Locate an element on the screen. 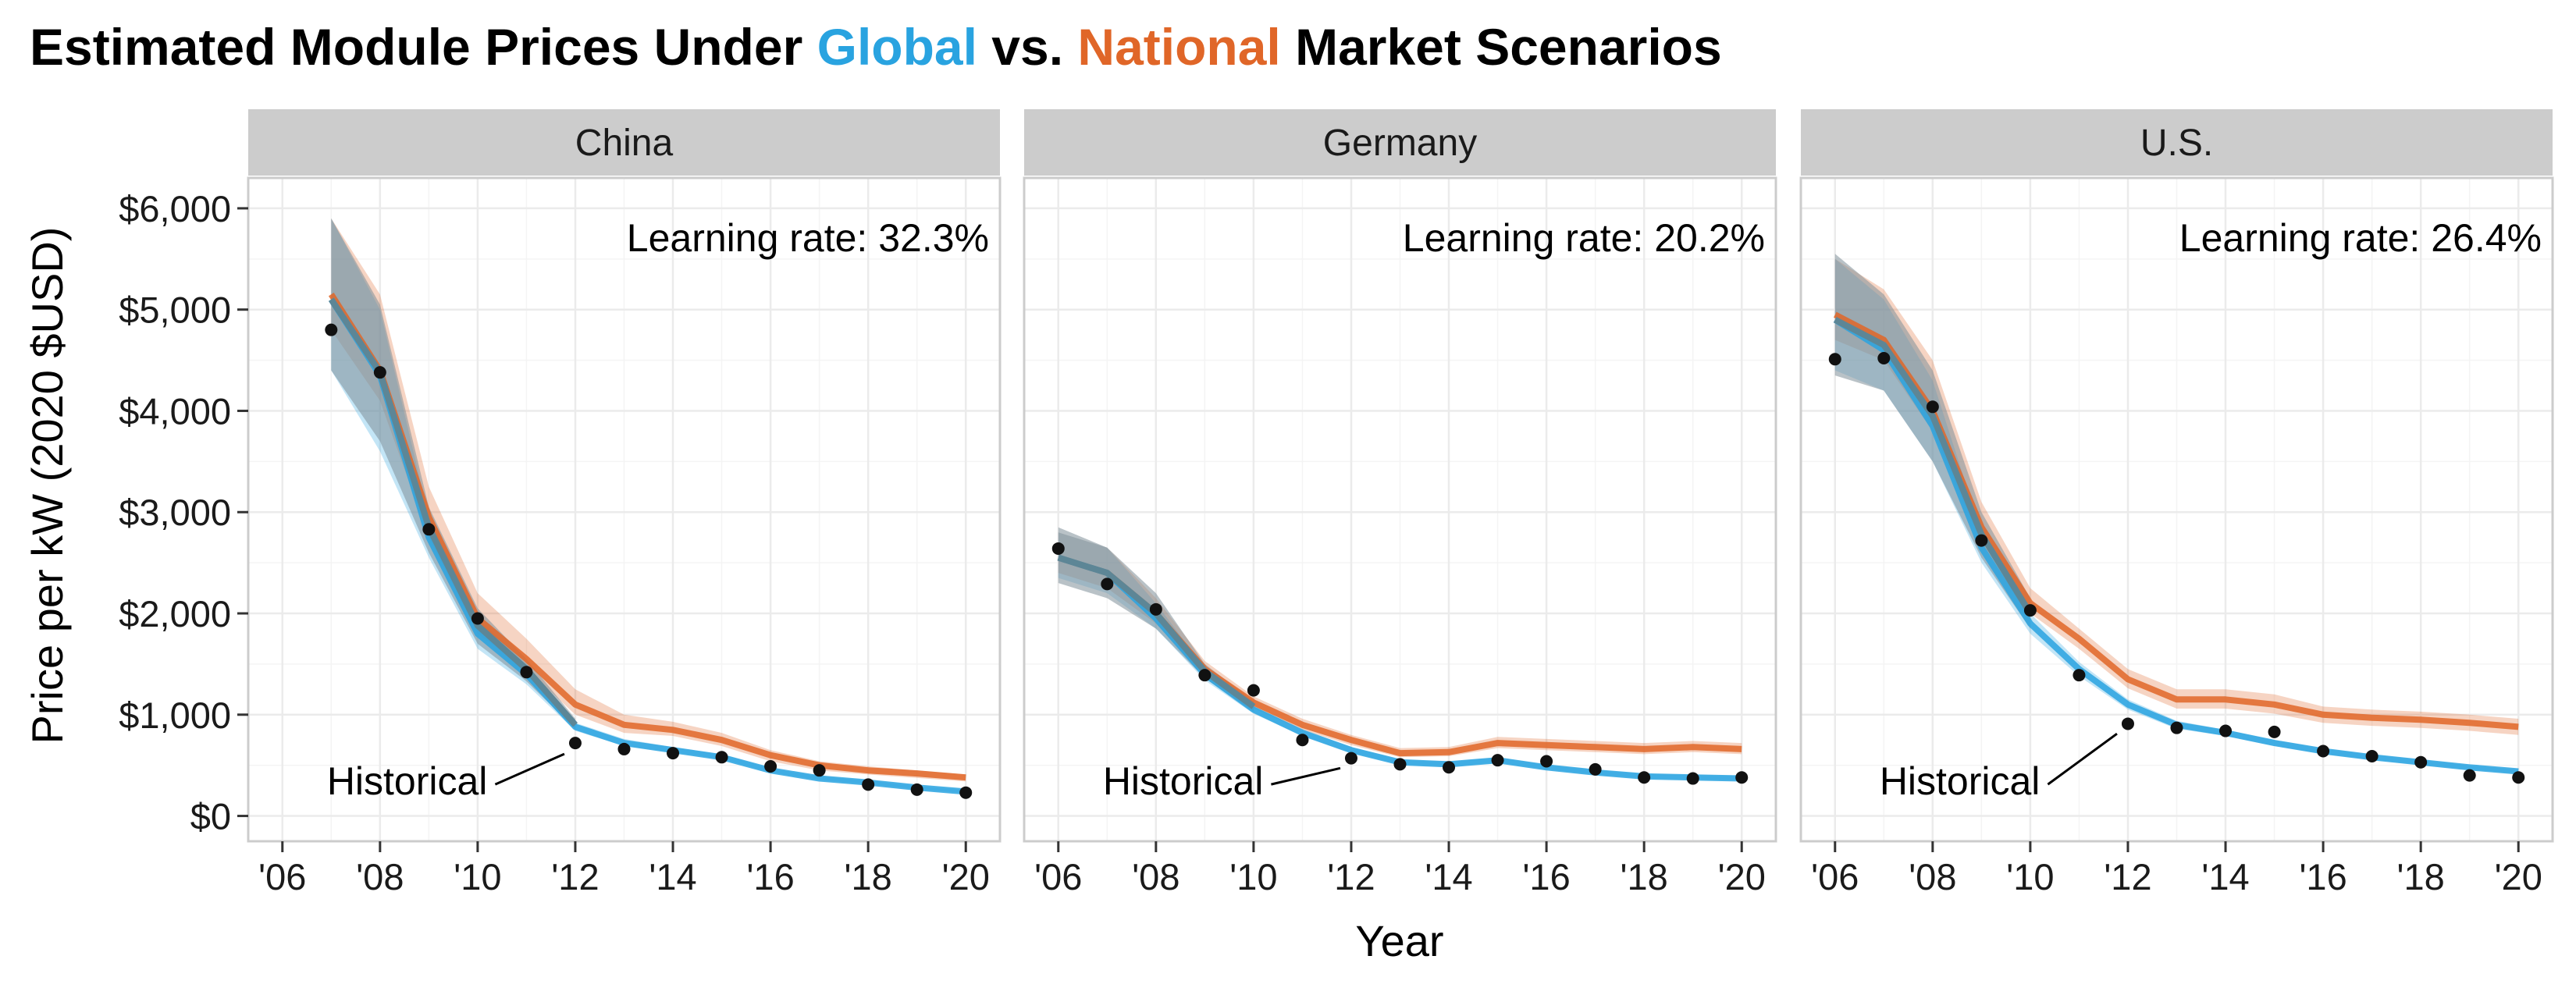 The image size is (2576, 995). title-global-word: Global is located at coordinates (897, 47).